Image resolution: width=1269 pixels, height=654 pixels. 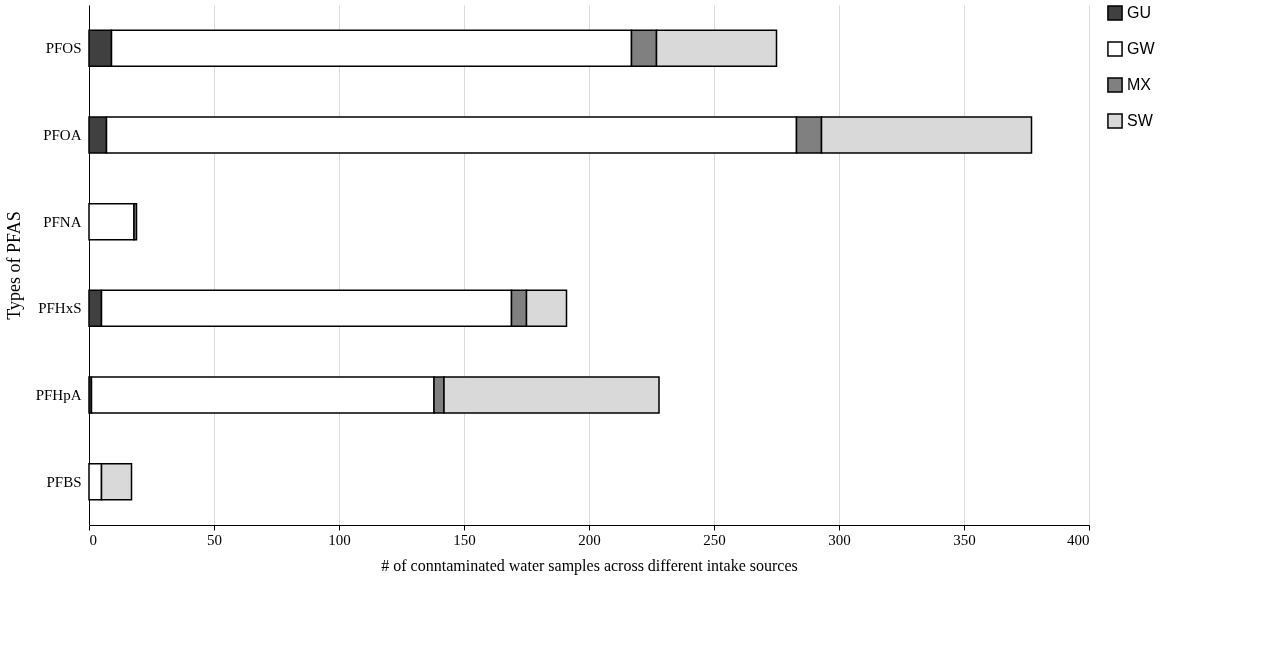 I want to click on y-axis-title: Types of PFAS, so click(x=13, y=265).